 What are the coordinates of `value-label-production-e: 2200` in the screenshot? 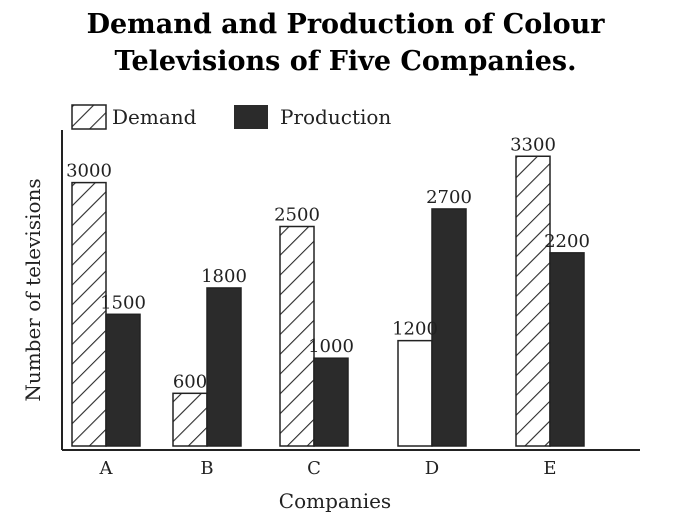 It's located at (567, 241).